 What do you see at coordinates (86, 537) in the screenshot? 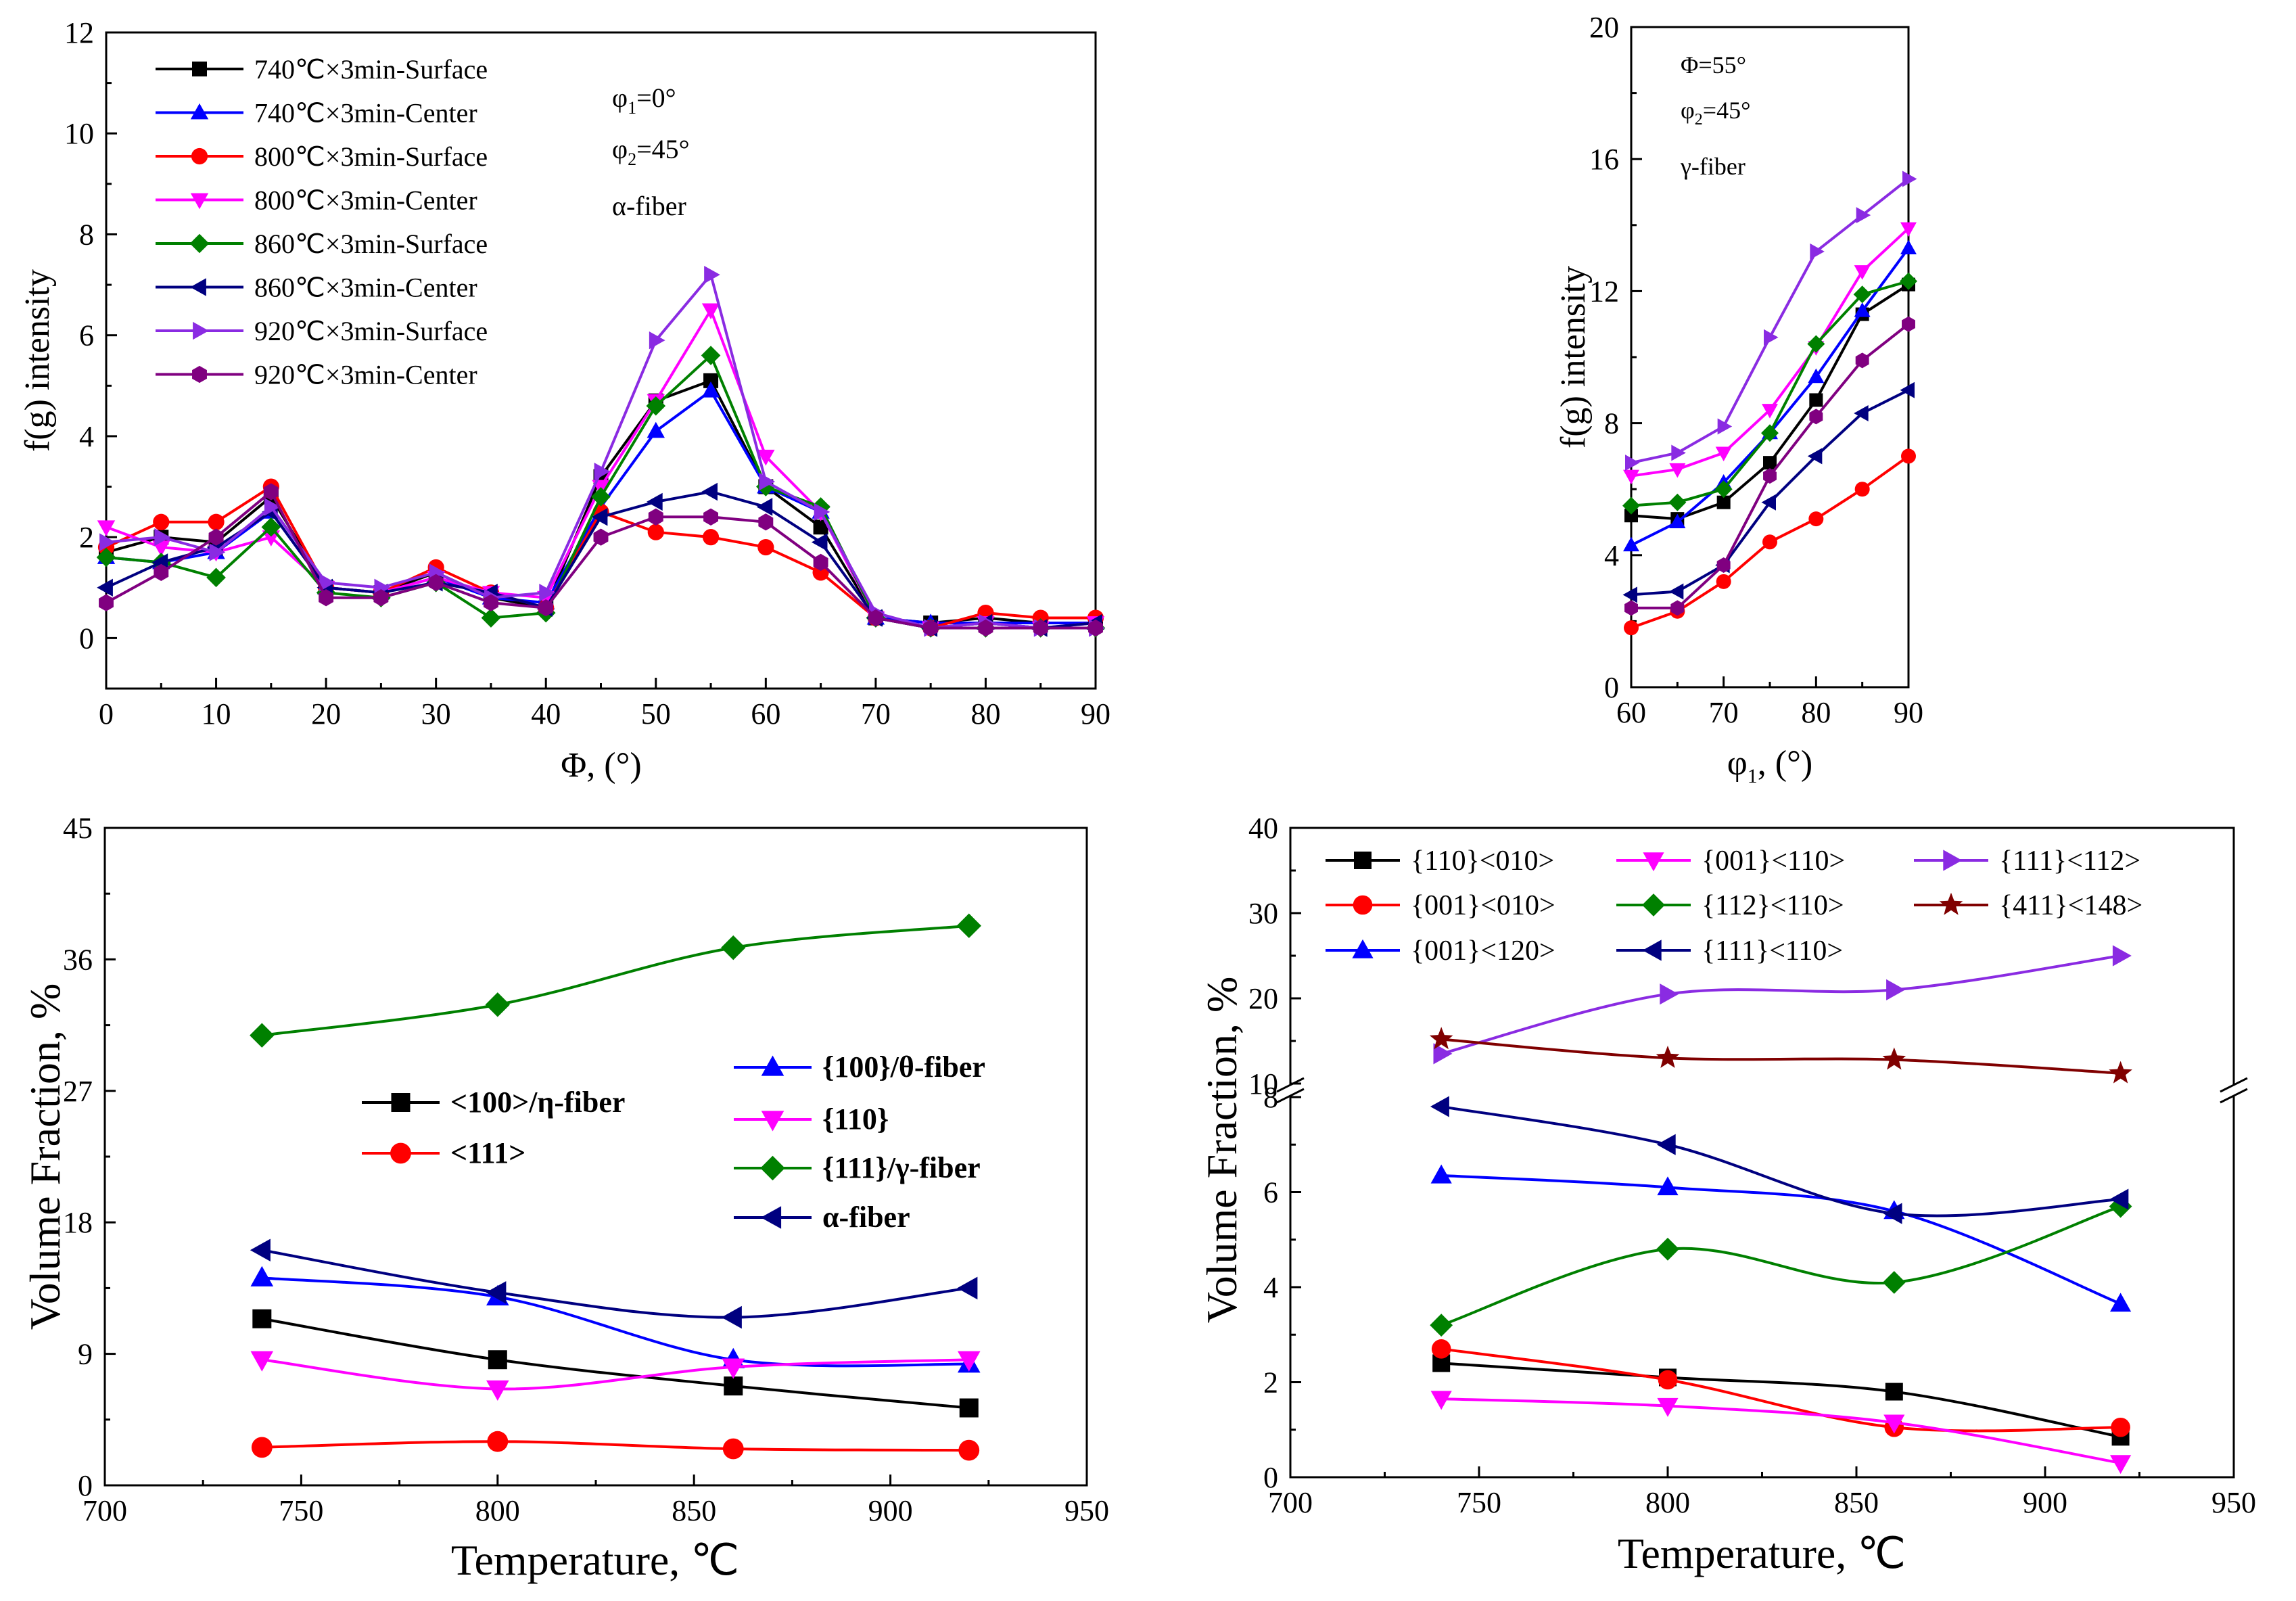
I see `y-tick-label: 2` at bounding box center [86, 537].